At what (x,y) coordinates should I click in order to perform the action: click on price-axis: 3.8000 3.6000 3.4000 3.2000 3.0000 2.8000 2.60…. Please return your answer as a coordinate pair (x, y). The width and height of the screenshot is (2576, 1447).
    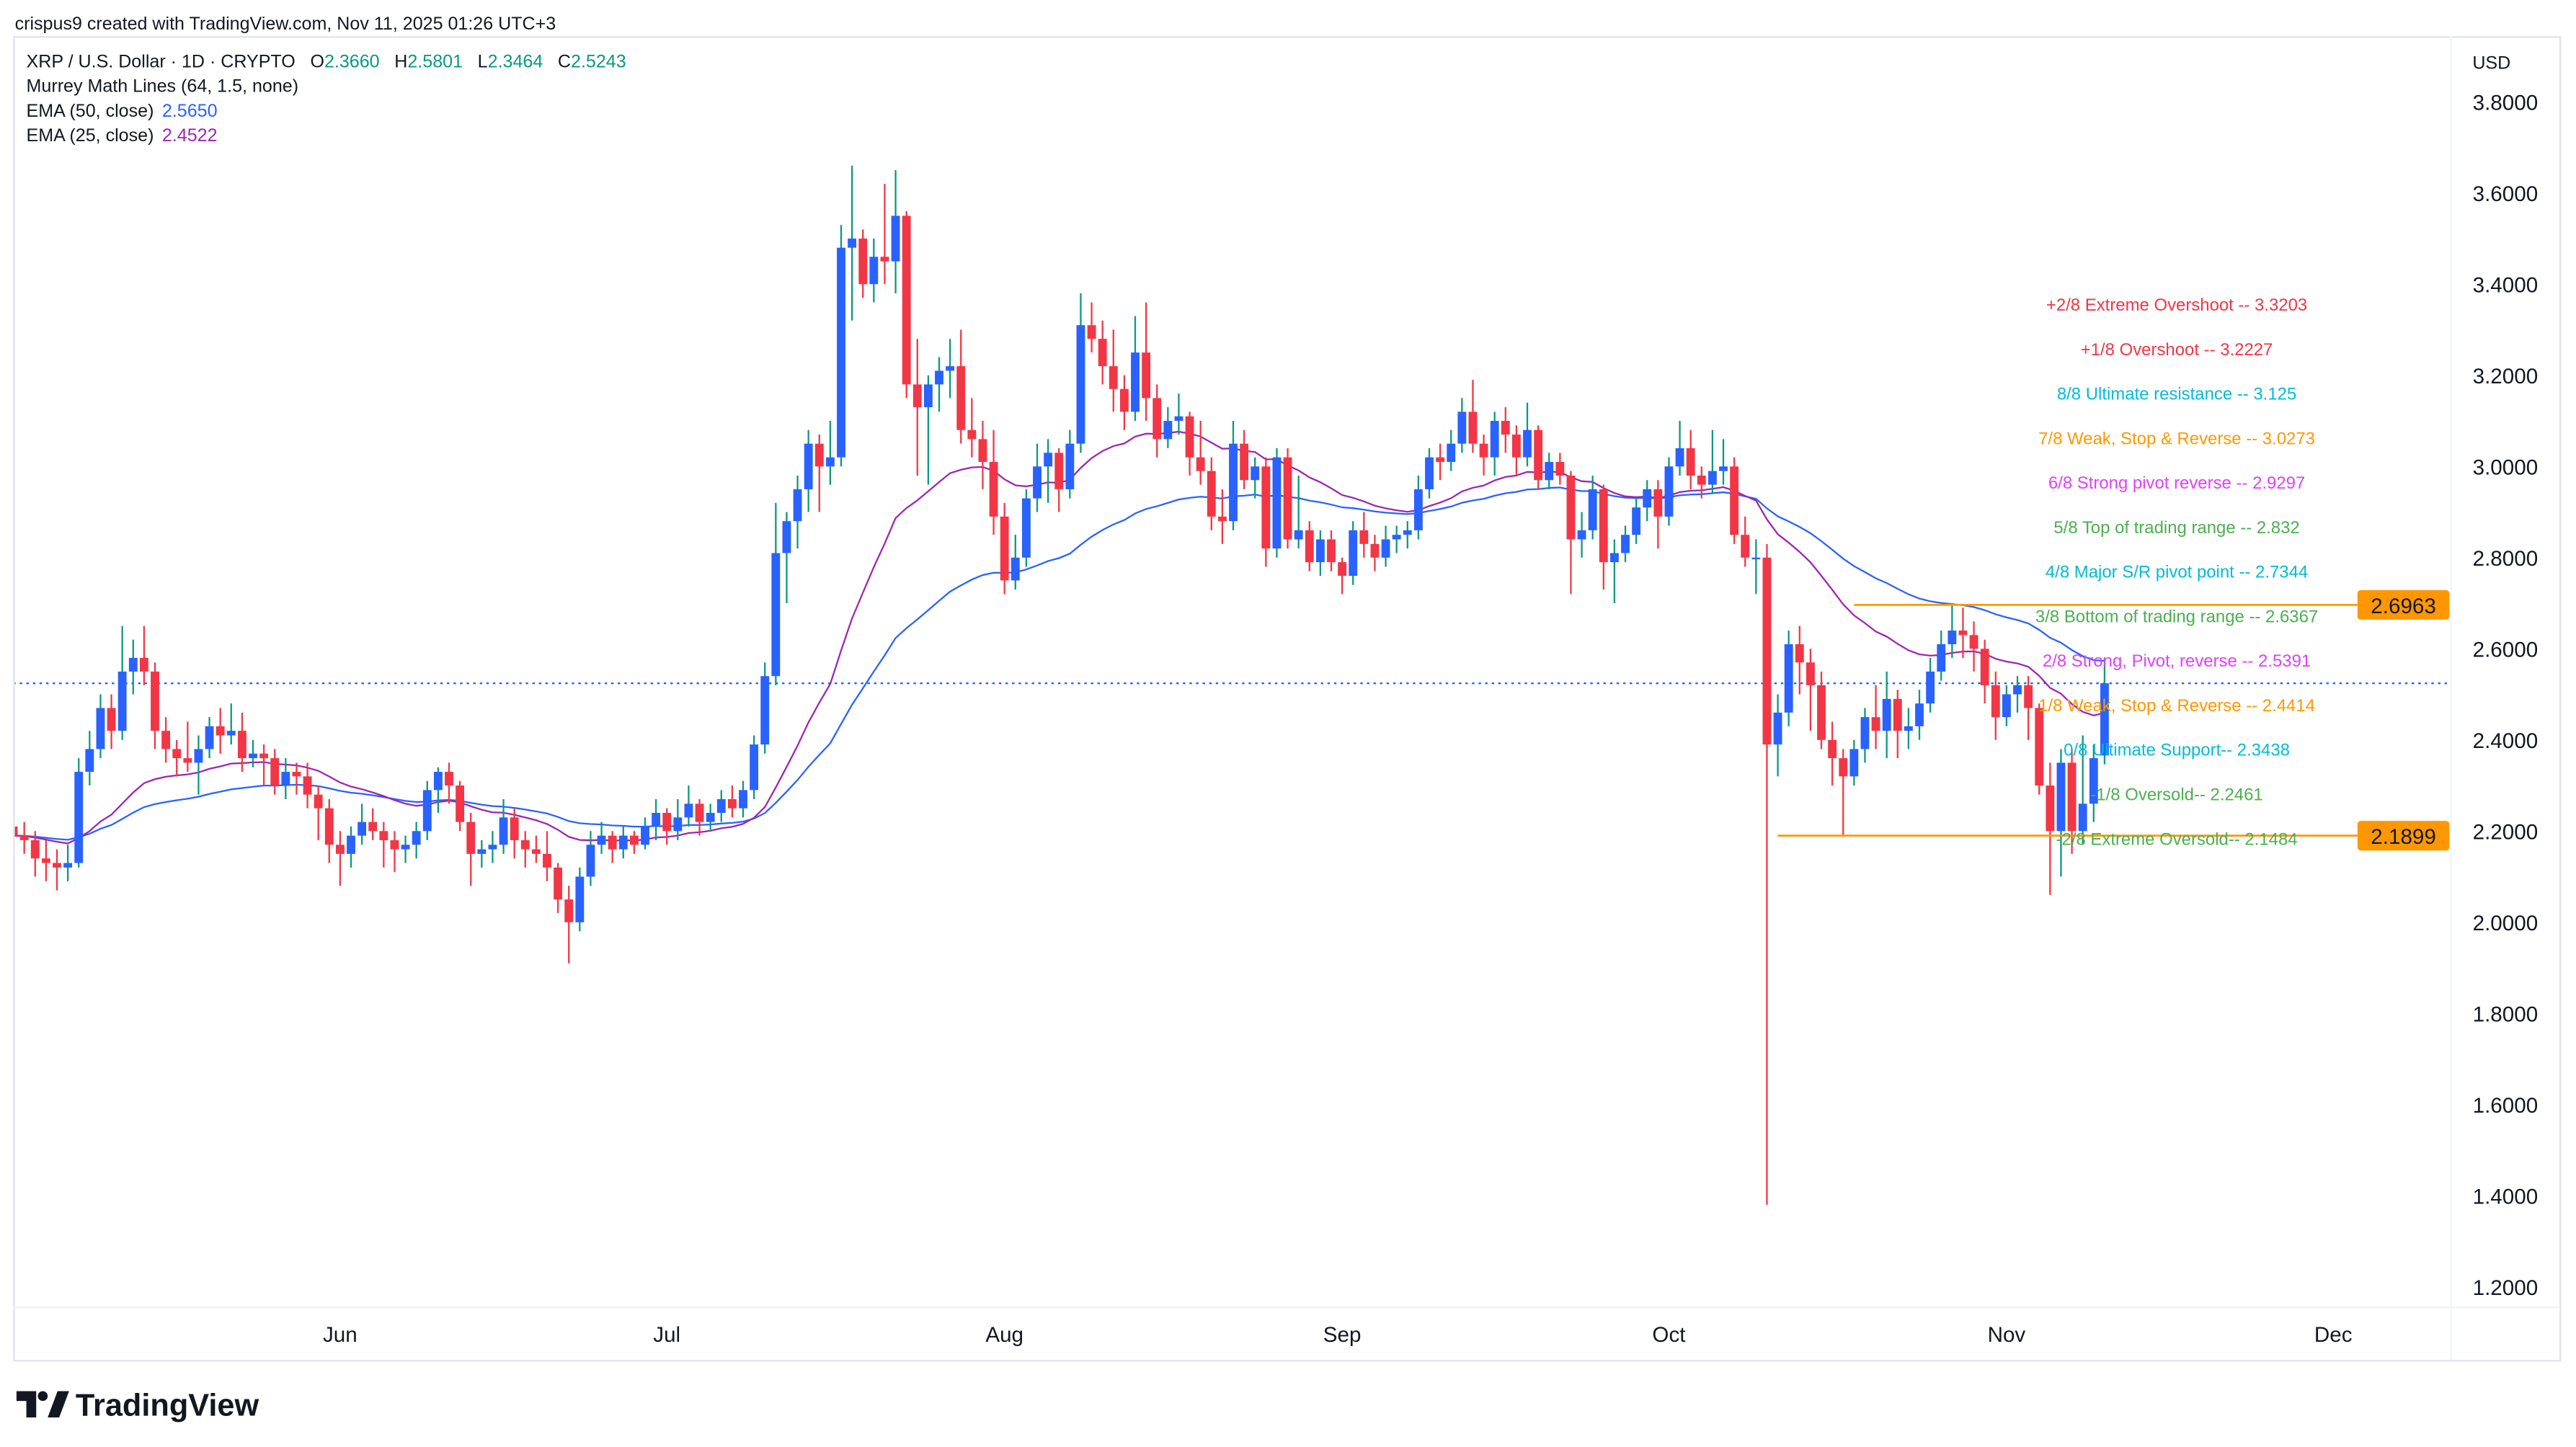
    Looking at the image, I should click on (2506, 696).